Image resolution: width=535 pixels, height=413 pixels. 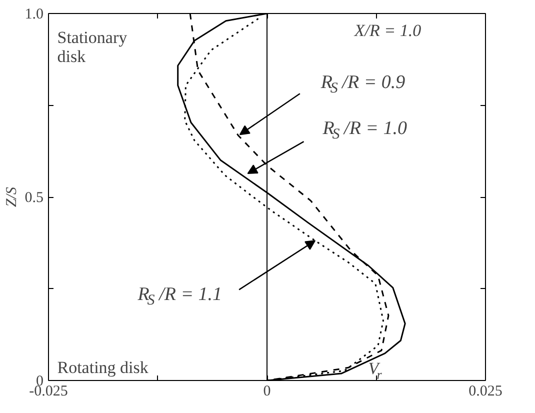 What do you see at coordinates (34, 14) in the screenshot?
I see `text: 1.0` at bounding box center [34, 14].